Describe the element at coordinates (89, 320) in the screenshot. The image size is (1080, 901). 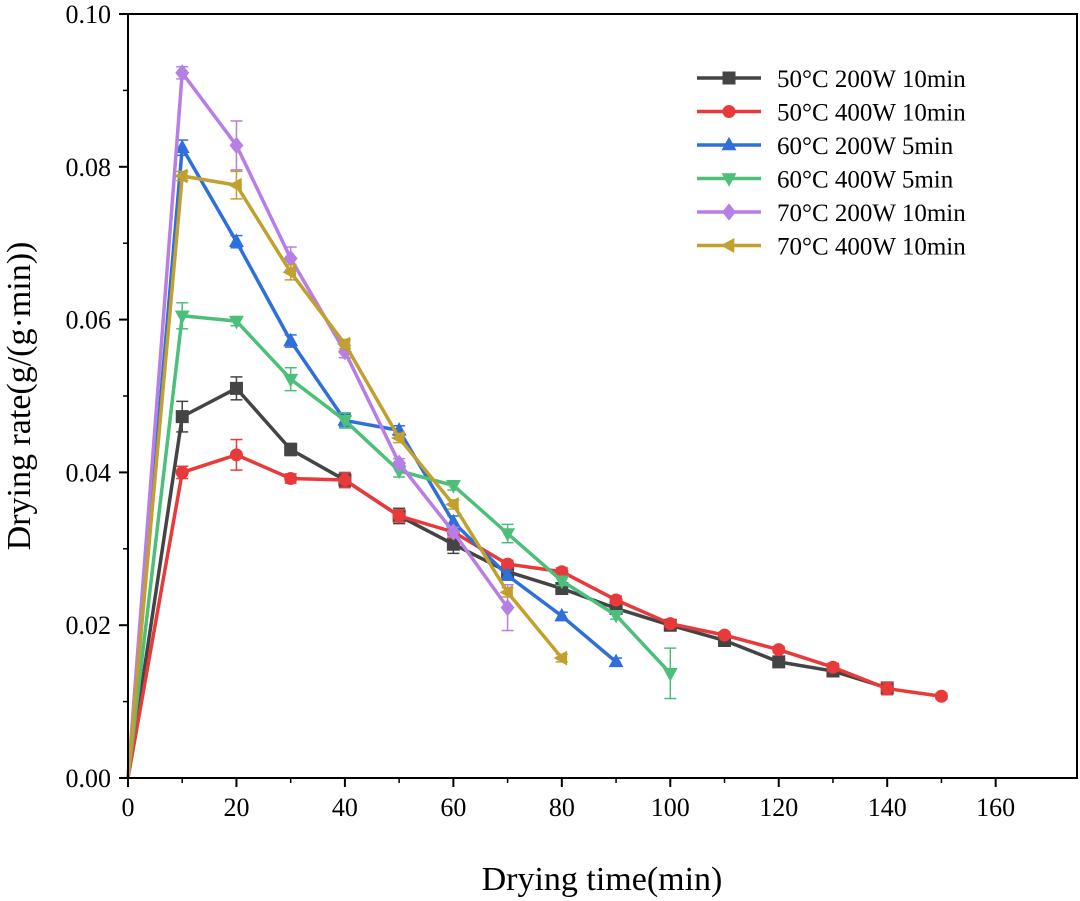
I see `y-tick-label: 0.06` at that location.